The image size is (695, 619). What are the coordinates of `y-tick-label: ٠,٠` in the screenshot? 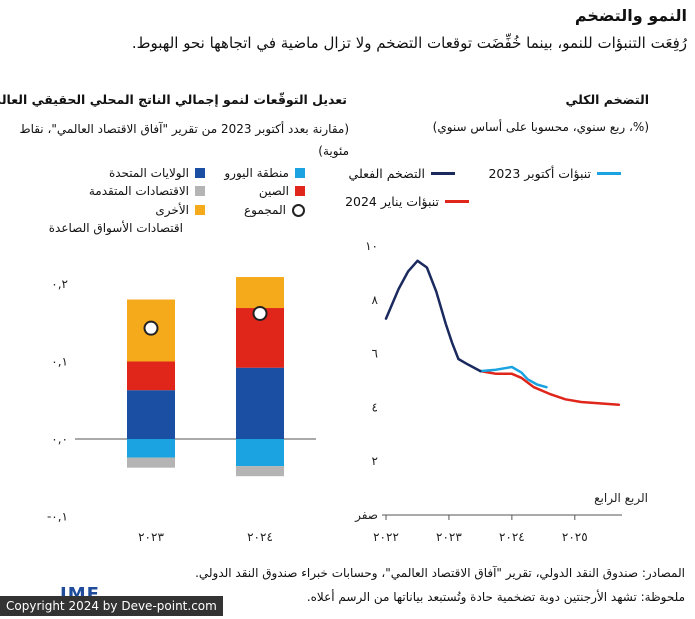 It's located at (59, 439).